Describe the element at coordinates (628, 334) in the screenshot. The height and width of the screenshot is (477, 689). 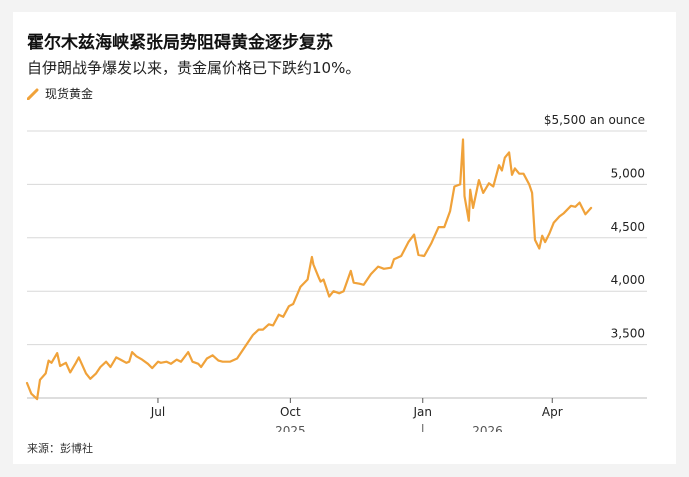
I see `y-tick-label: 3,500` at that location.